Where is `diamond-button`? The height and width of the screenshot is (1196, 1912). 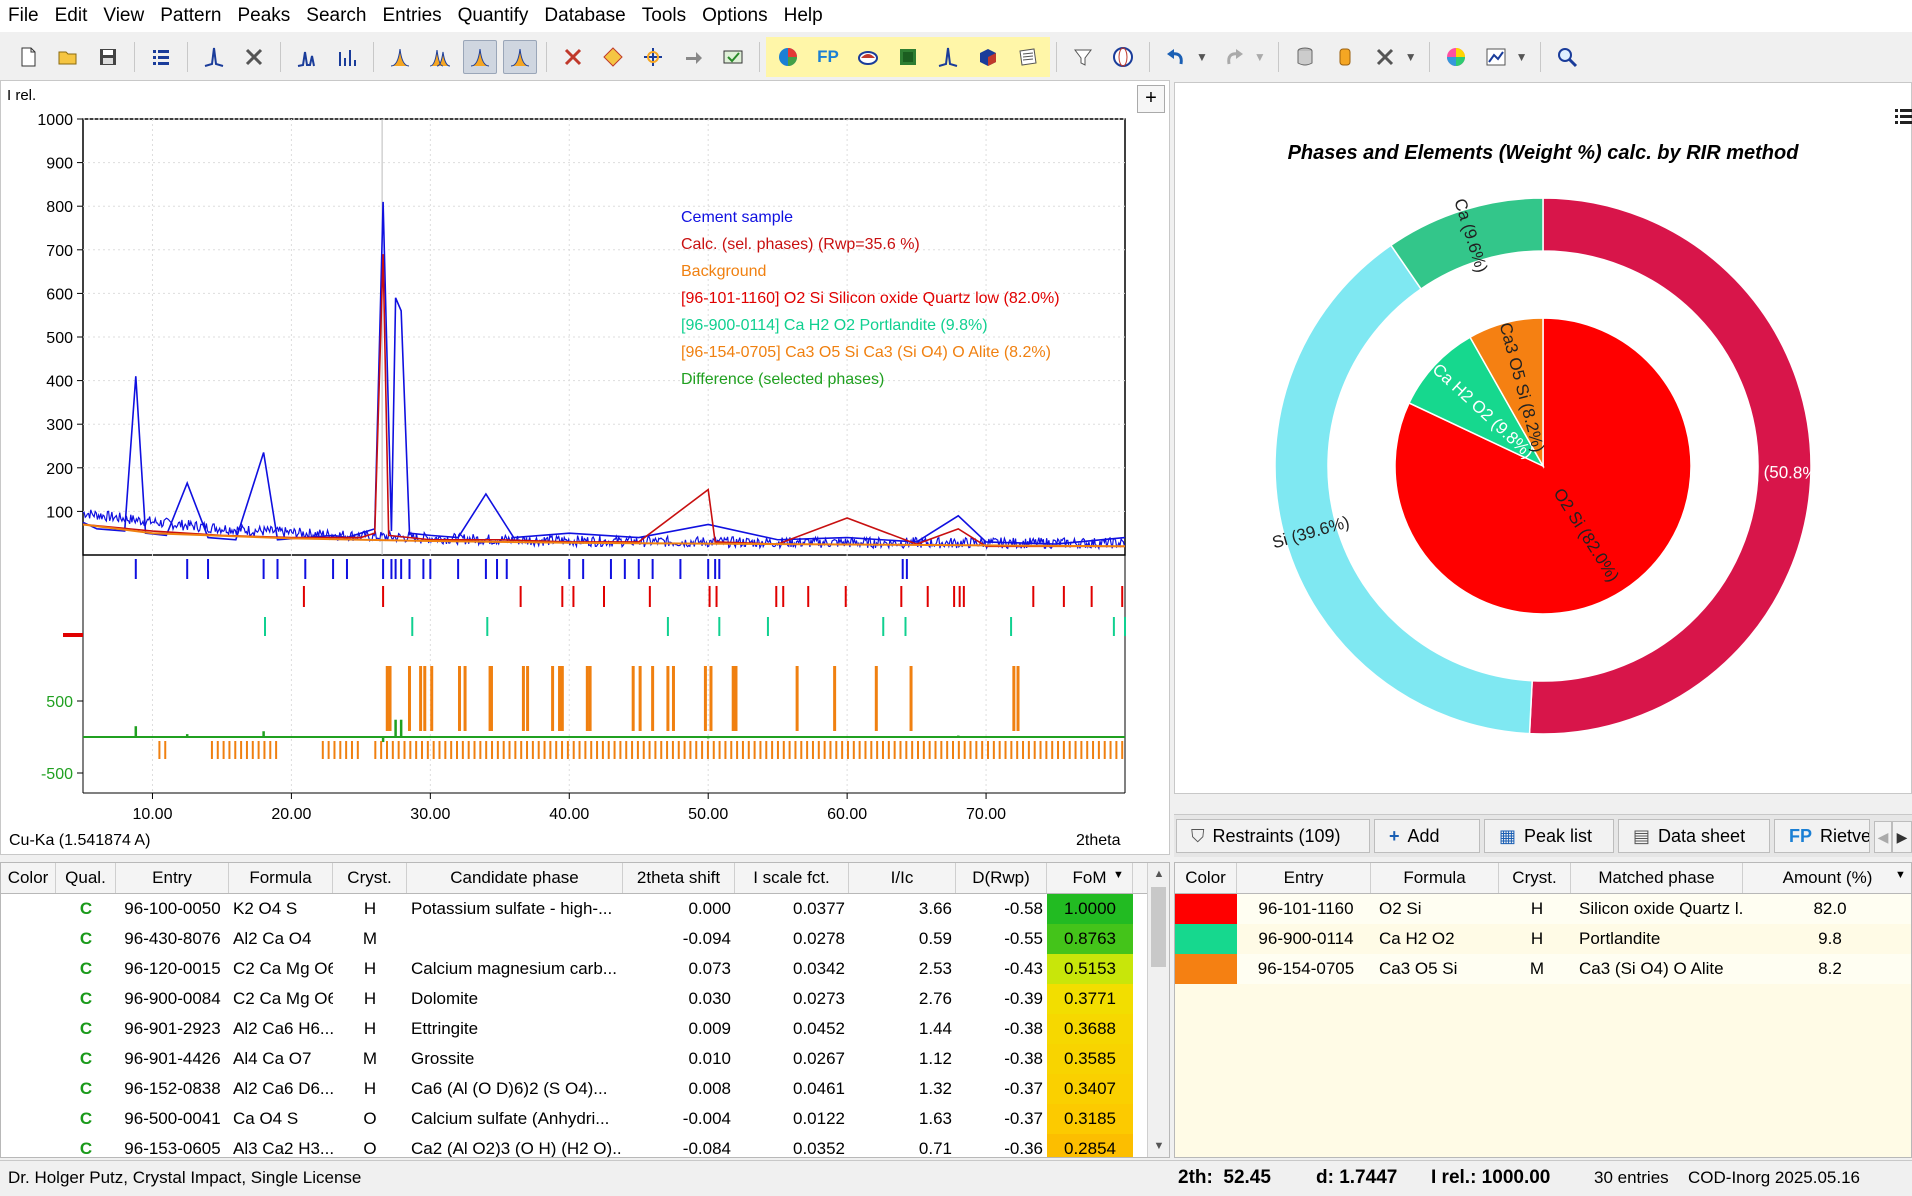
diamond-button is located at coordinates (613, 57).